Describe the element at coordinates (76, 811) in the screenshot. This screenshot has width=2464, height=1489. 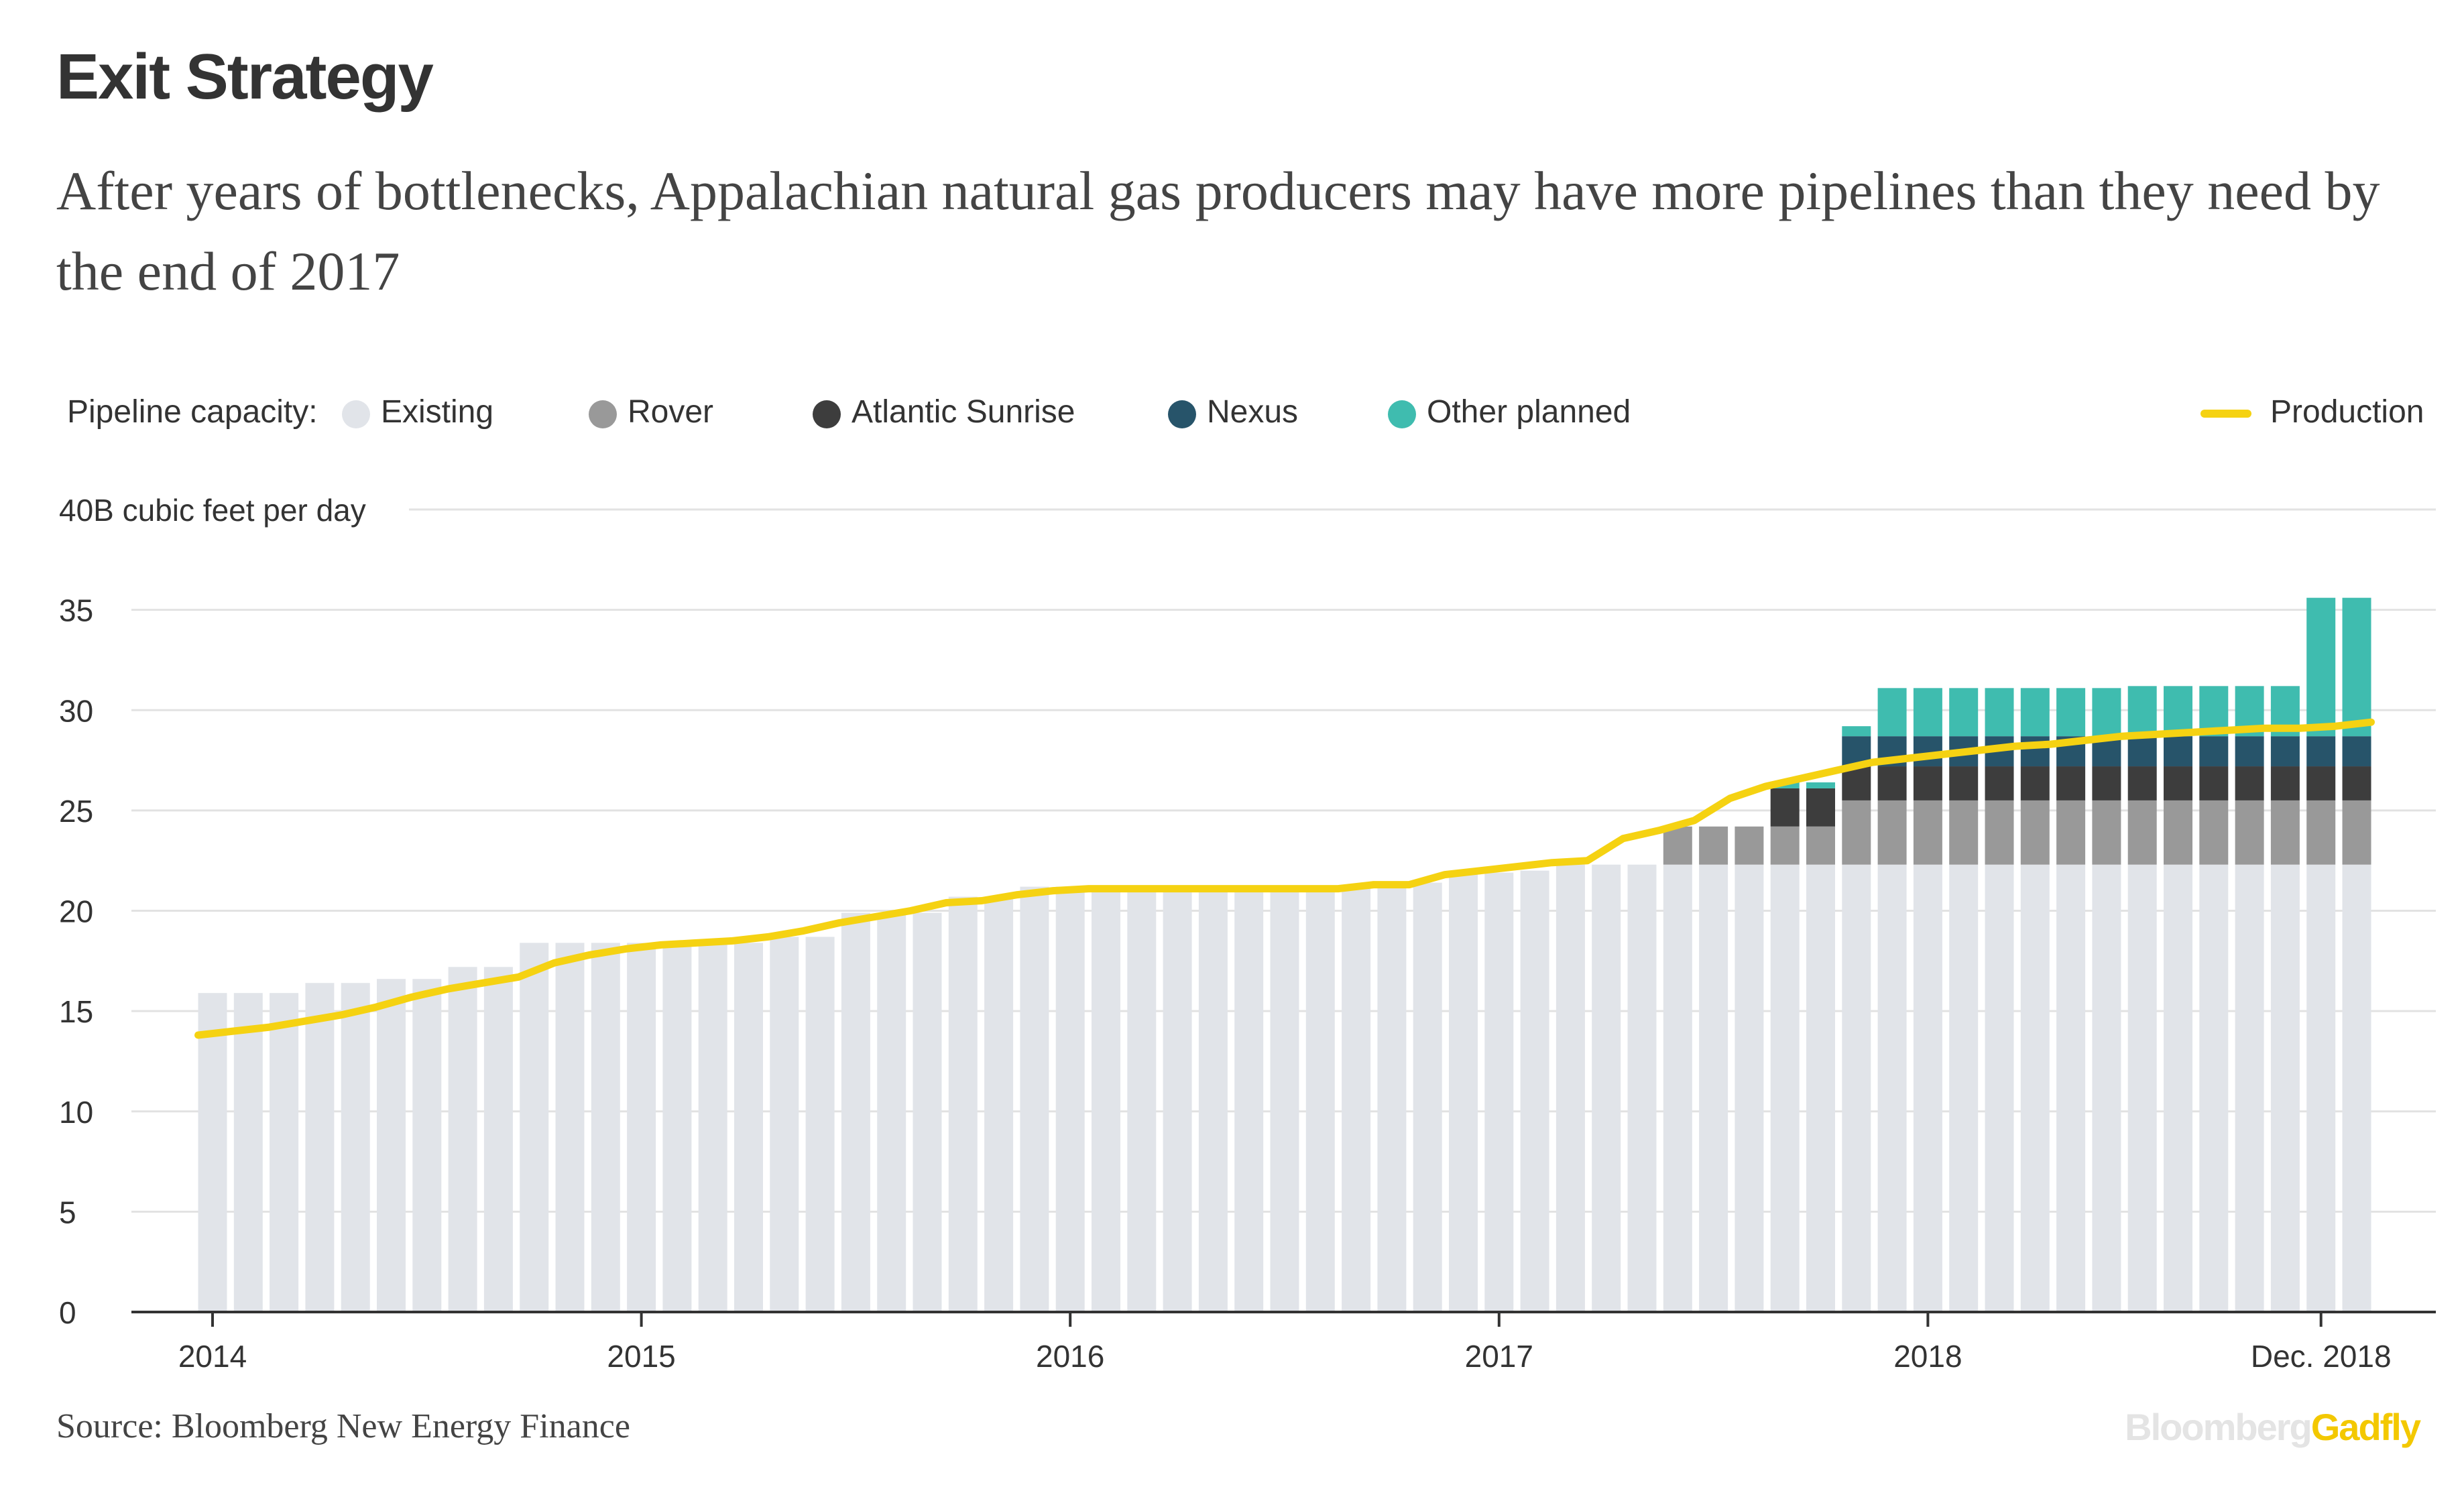
I see `y-tick-label: 25` at that location.